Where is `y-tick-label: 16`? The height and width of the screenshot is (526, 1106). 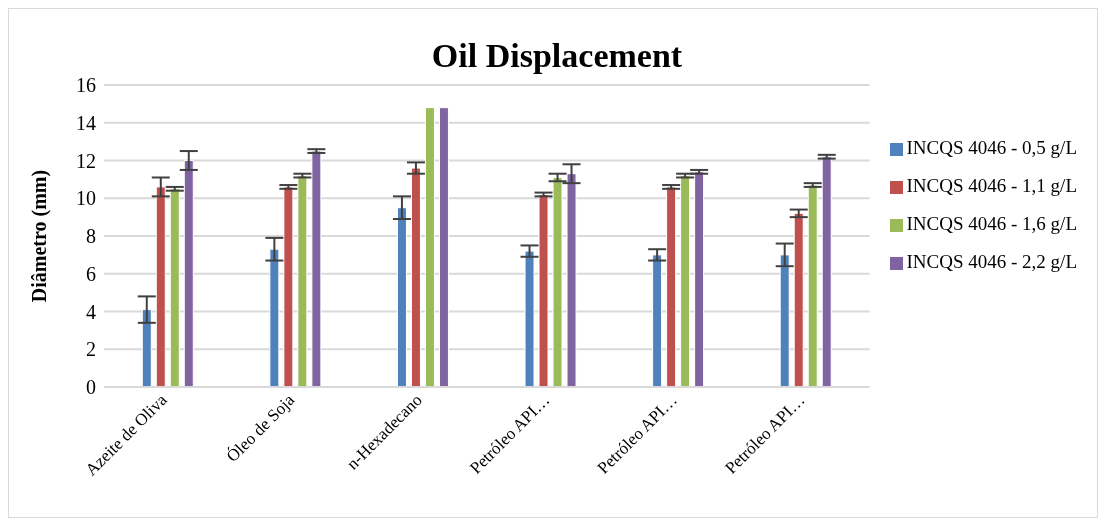
y-tick-label: 16 is located at coordinates (86, 85).